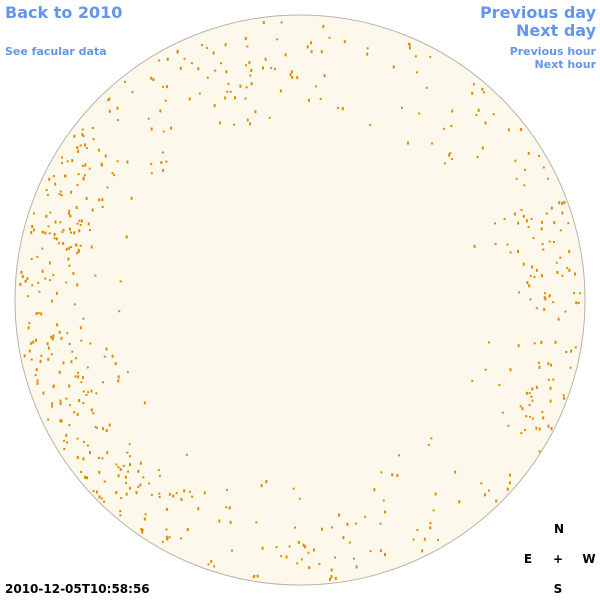  I want to click on next-hour-link: Next hour, so click(565, 64).